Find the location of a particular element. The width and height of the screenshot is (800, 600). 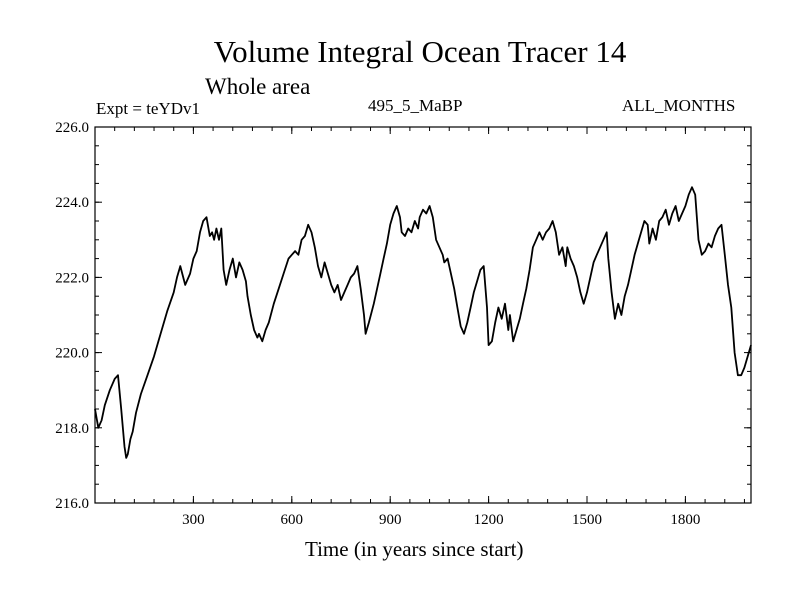

x-tick-label: 900 is located at coordinates (390, 520).